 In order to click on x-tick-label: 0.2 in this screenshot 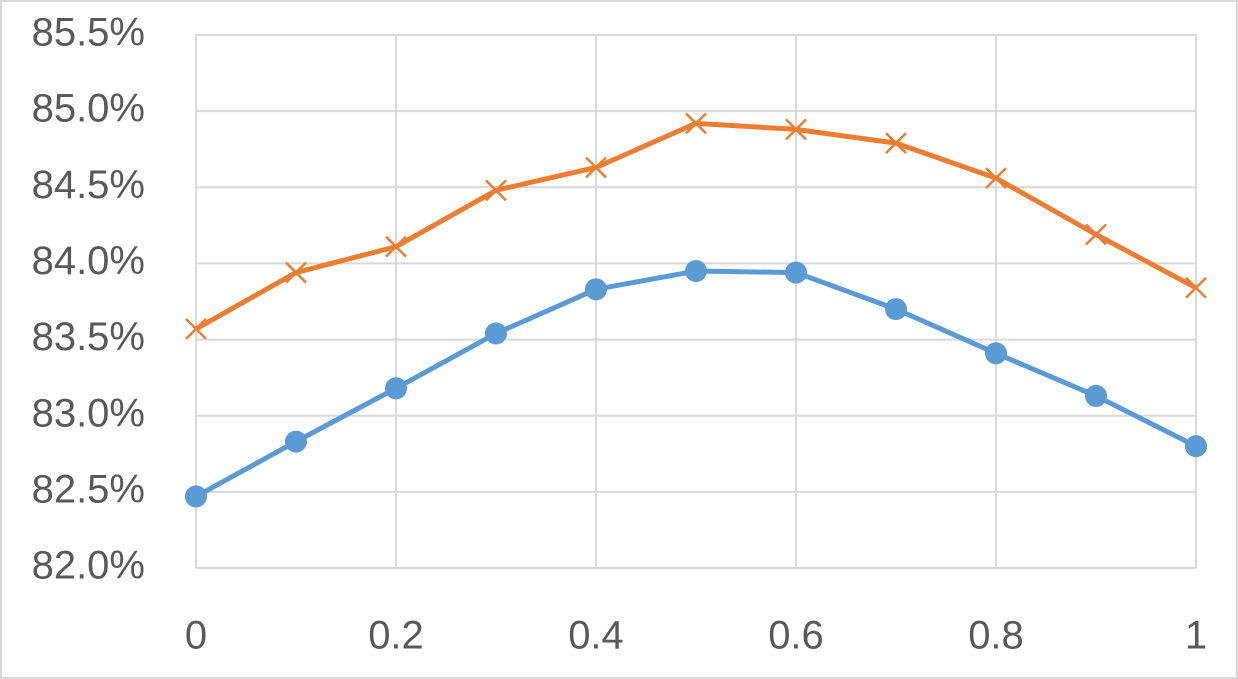, I will do `click(396, 636)`.